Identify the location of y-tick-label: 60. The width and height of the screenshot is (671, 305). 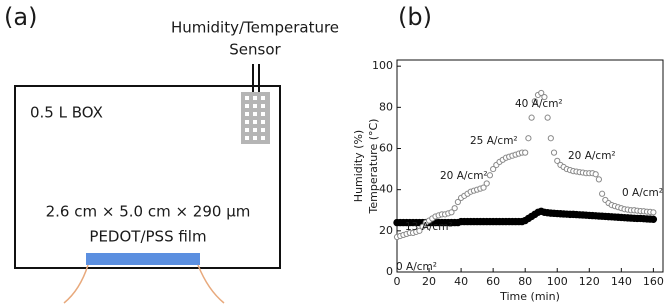
(386, 148).